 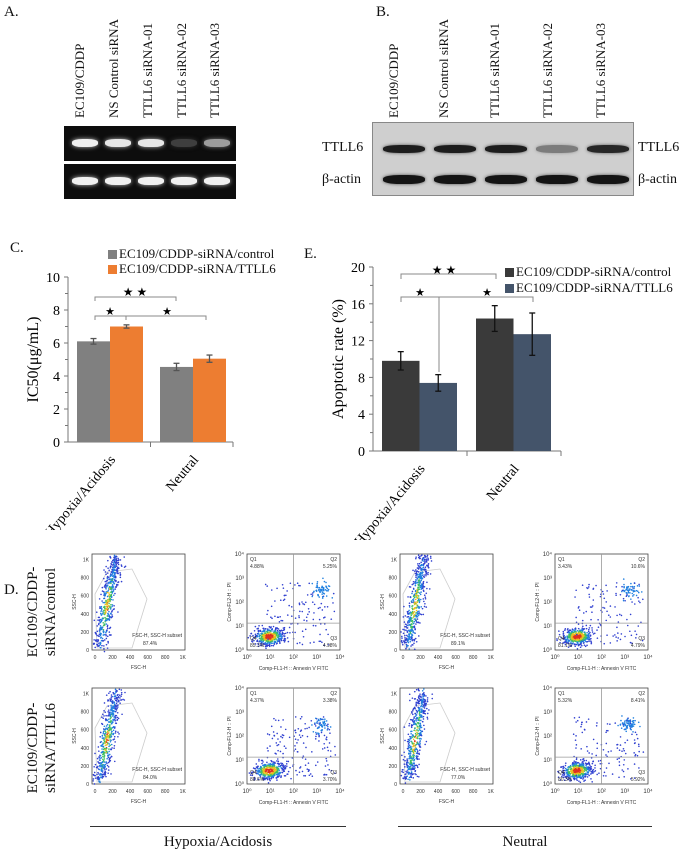 What do you see at coordinates (358, 305) in the screenshot?
I see `y-tick-label: 16` at bounding box center [358, 305].